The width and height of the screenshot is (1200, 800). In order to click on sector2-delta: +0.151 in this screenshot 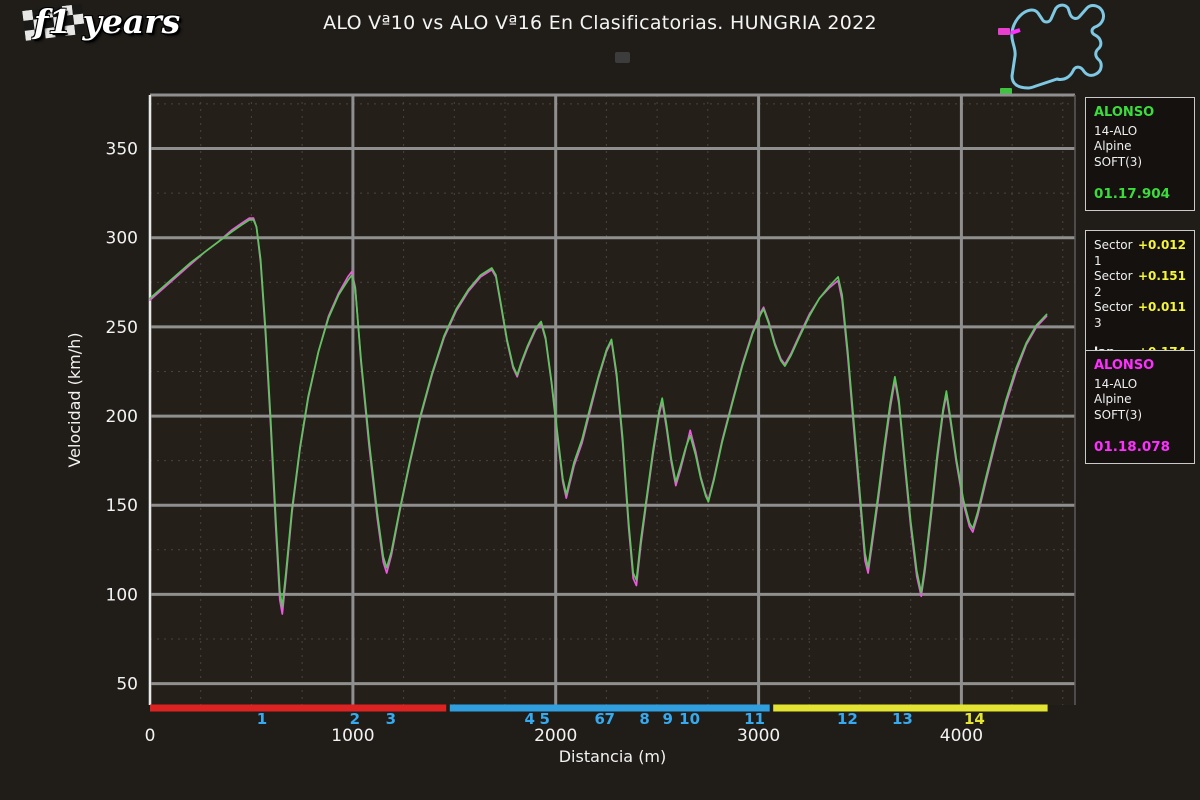, I will do `click(1161, 276)`.